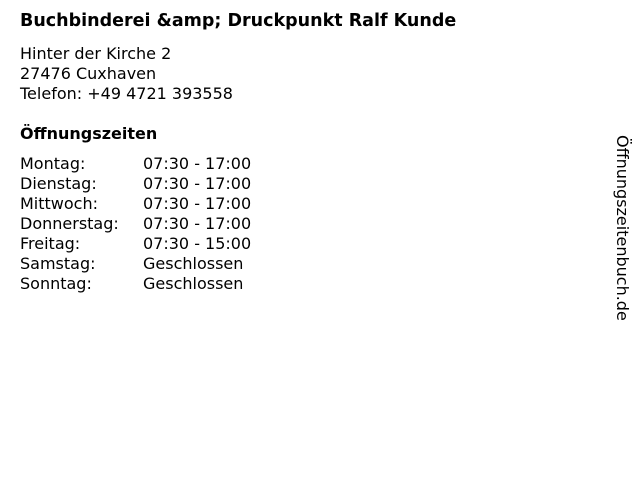 This screenshot has height=480, width=640. I want to click on time: 07:30 - 15:00, so click(197, 243).